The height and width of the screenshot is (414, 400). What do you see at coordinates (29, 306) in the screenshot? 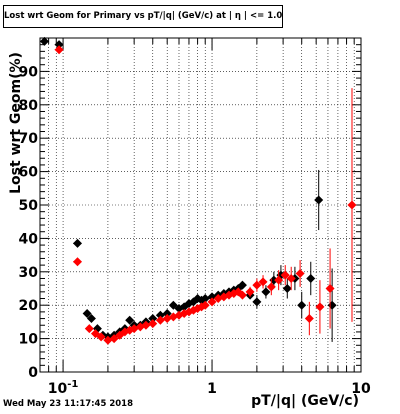
I see `y-tick-label: 20` at bounding box center [29, 306].